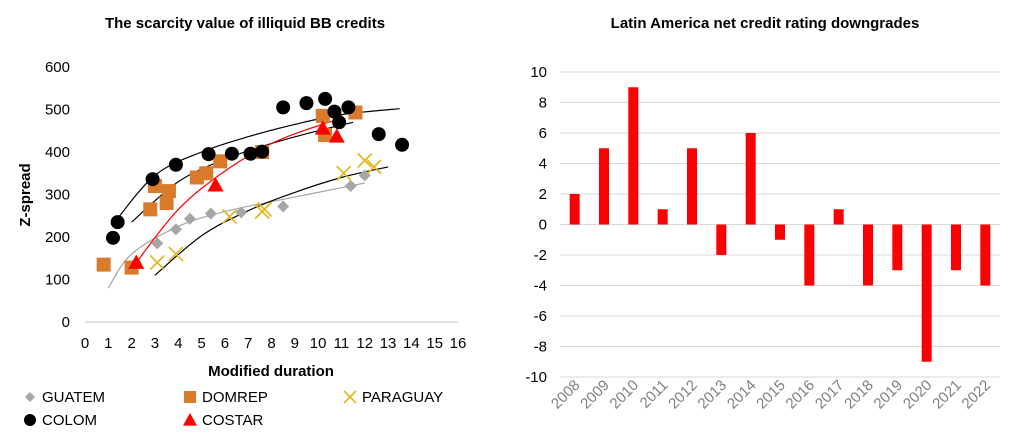  What do you see at coordinates (233, 409) in the screenshot?
I see `scatter-legend: GUATEM DOMREP PARAGUAY COLOM COSTAR` at bounding box center [233, 409].